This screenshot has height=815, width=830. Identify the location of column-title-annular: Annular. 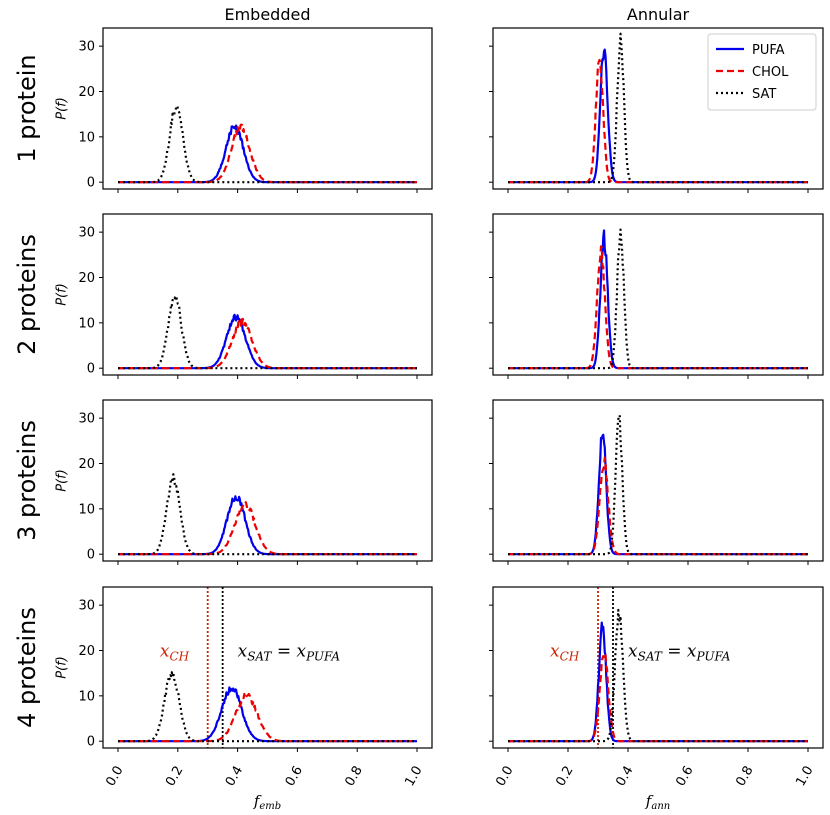
(658, 14).